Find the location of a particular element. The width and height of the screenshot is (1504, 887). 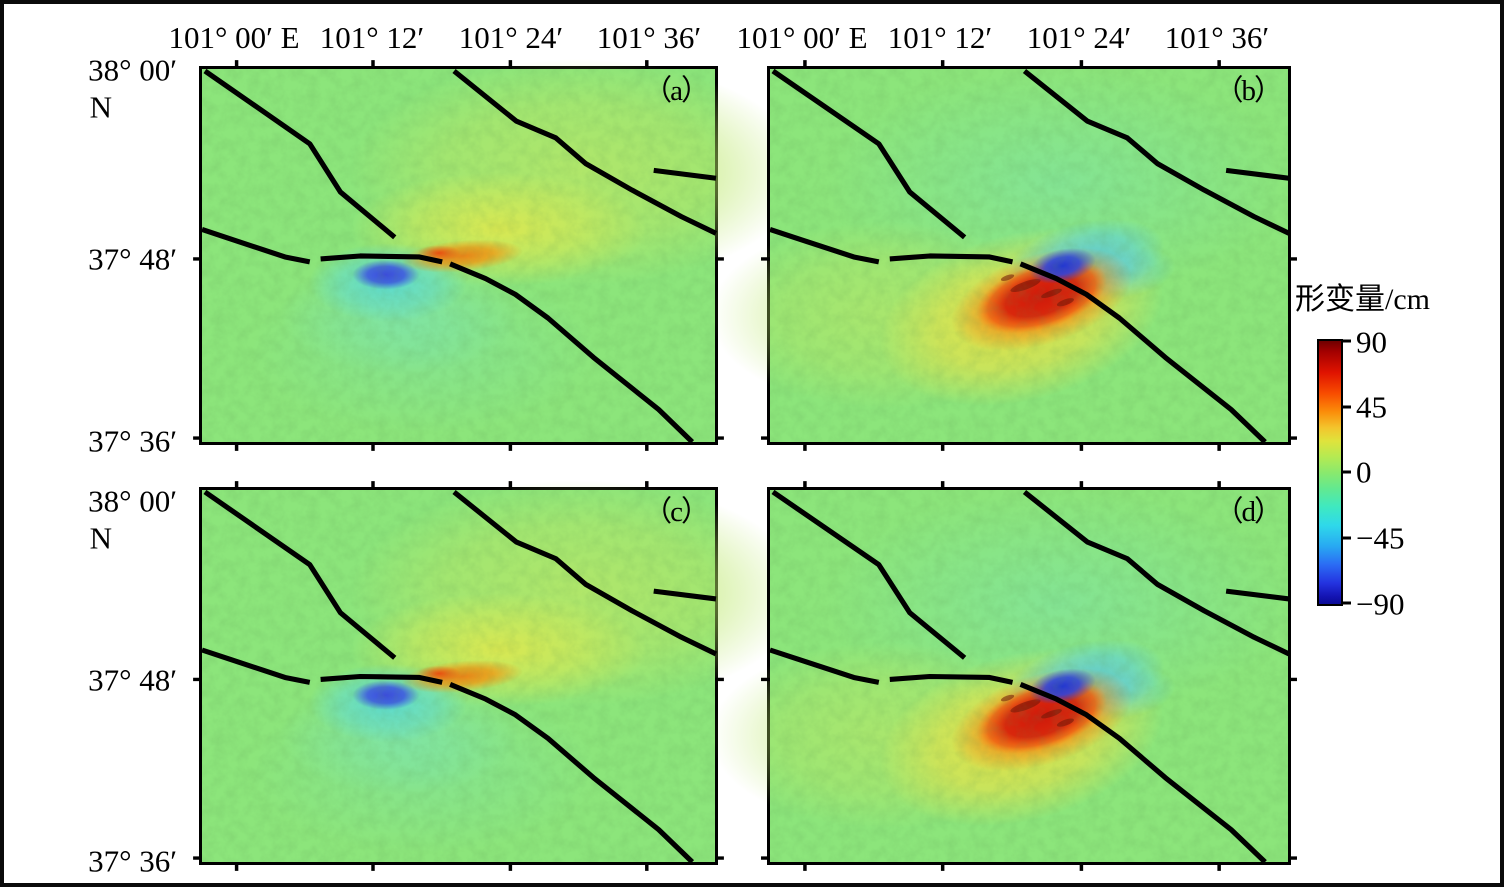

panel-d-map: （d） is located at coordinates (1029, 676).